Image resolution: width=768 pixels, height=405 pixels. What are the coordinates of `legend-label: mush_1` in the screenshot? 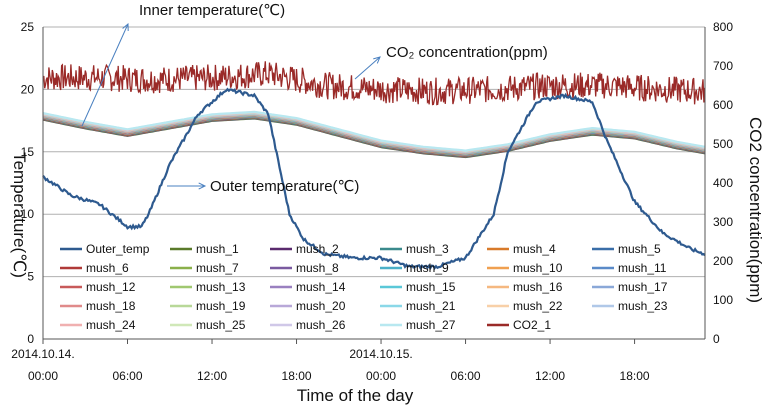 It's located at (217, 249).